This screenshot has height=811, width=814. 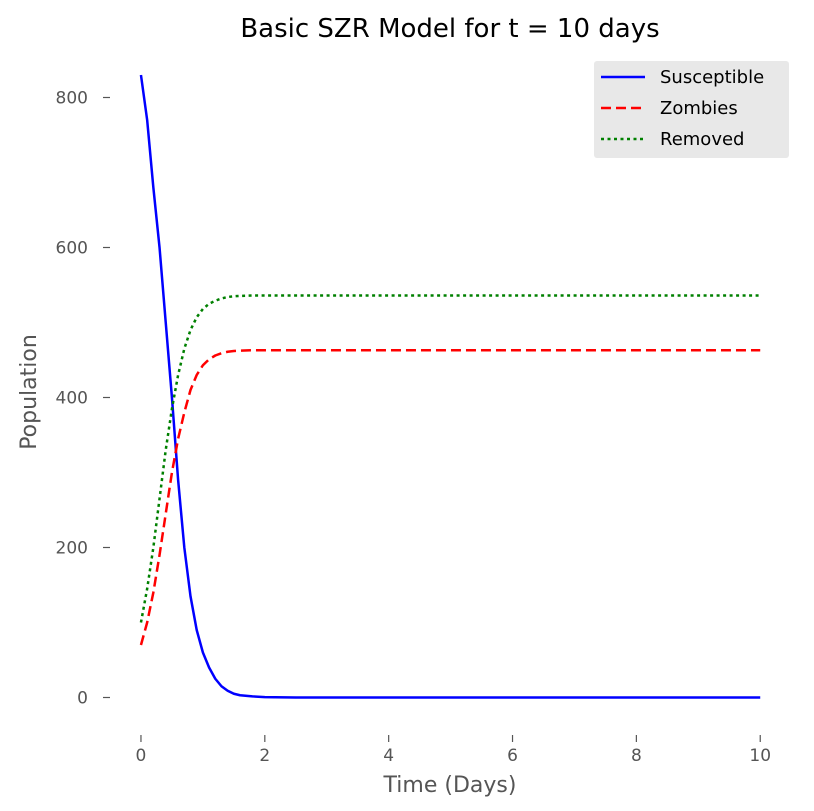 I want to click on legend-label-zombies: Zombies, so click(x=699, y=108).